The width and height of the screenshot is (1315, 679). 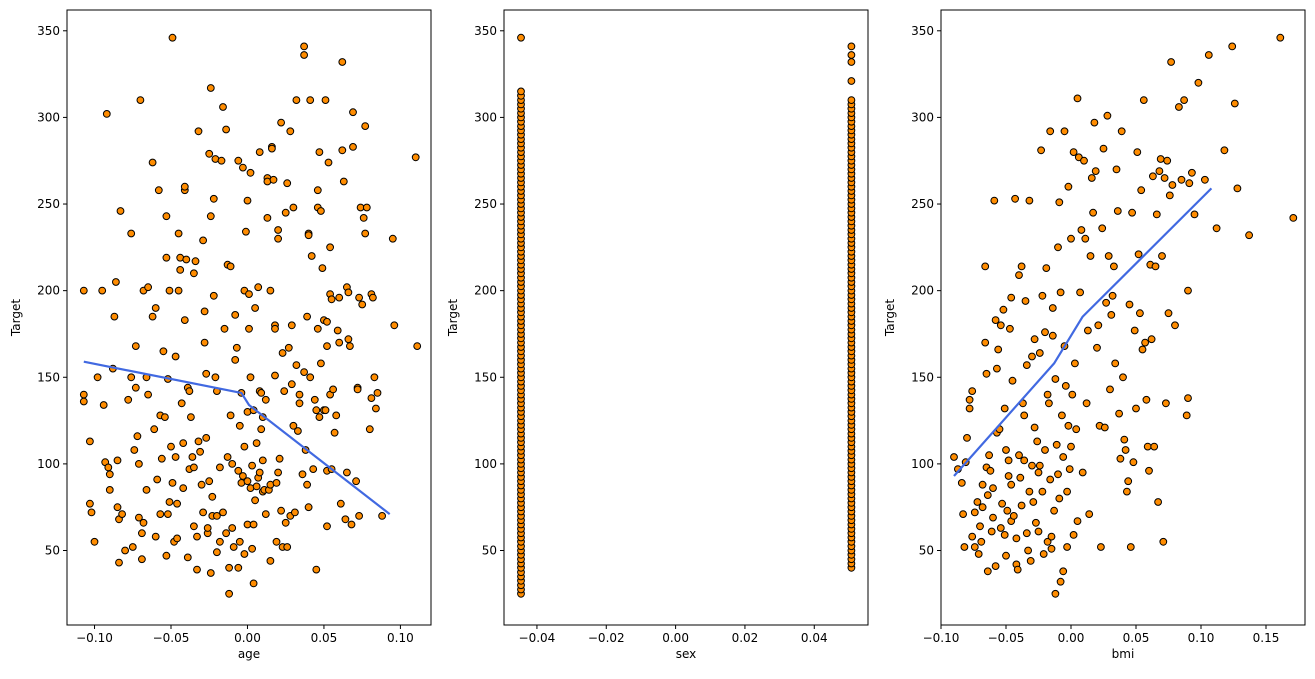 What do you see at coordinates (1083, 332) in the screenshot?
I see `bmi-fit-line` at bounding box center [1083, 332].